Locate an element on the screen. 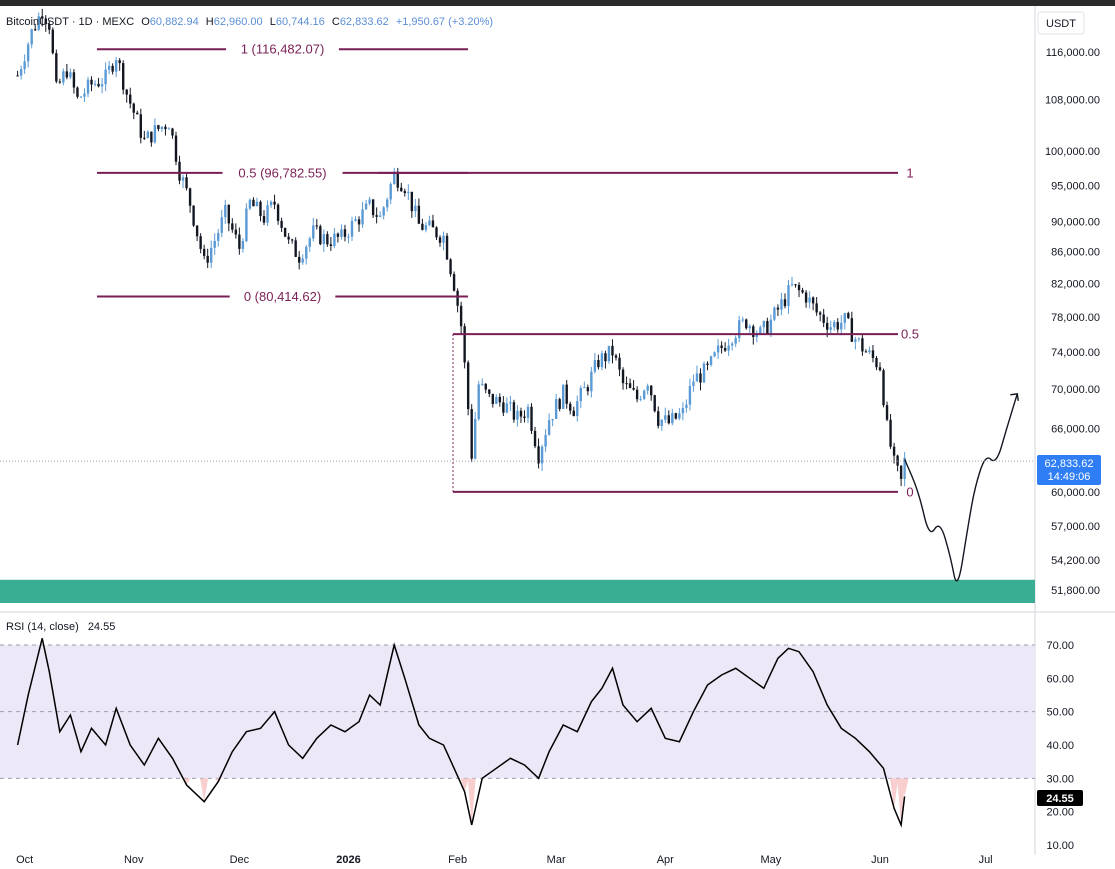 Image resolution: width=1115 pixels, height=869 pixels. currency-box is located at coordinates (1061, 23).